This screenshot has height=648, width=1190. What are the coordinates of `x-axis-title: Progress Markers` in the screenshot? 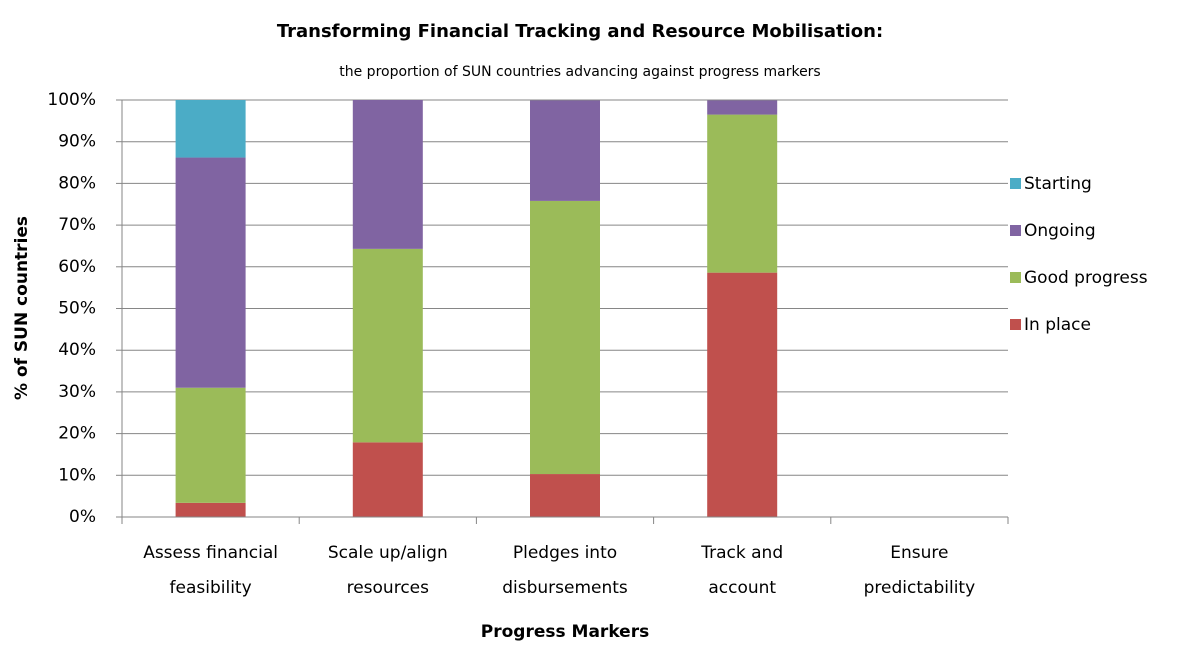 It's located at (565, 632).